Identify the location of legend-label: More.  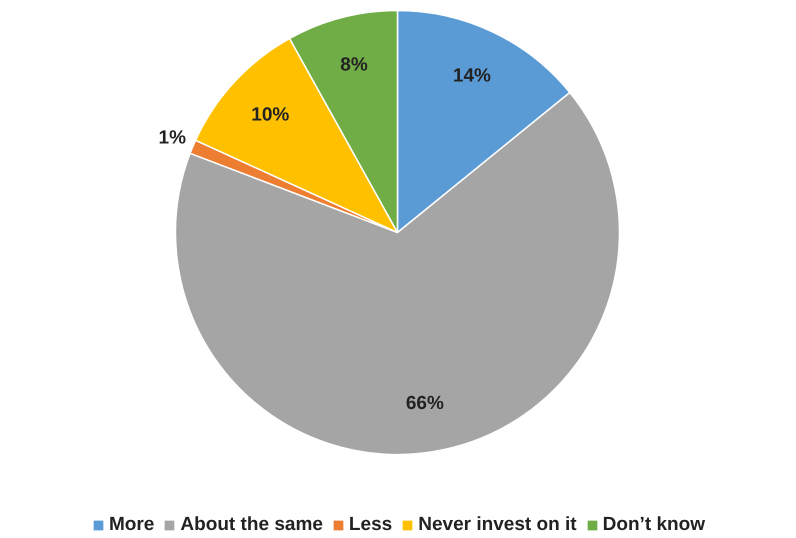
(131, 525).